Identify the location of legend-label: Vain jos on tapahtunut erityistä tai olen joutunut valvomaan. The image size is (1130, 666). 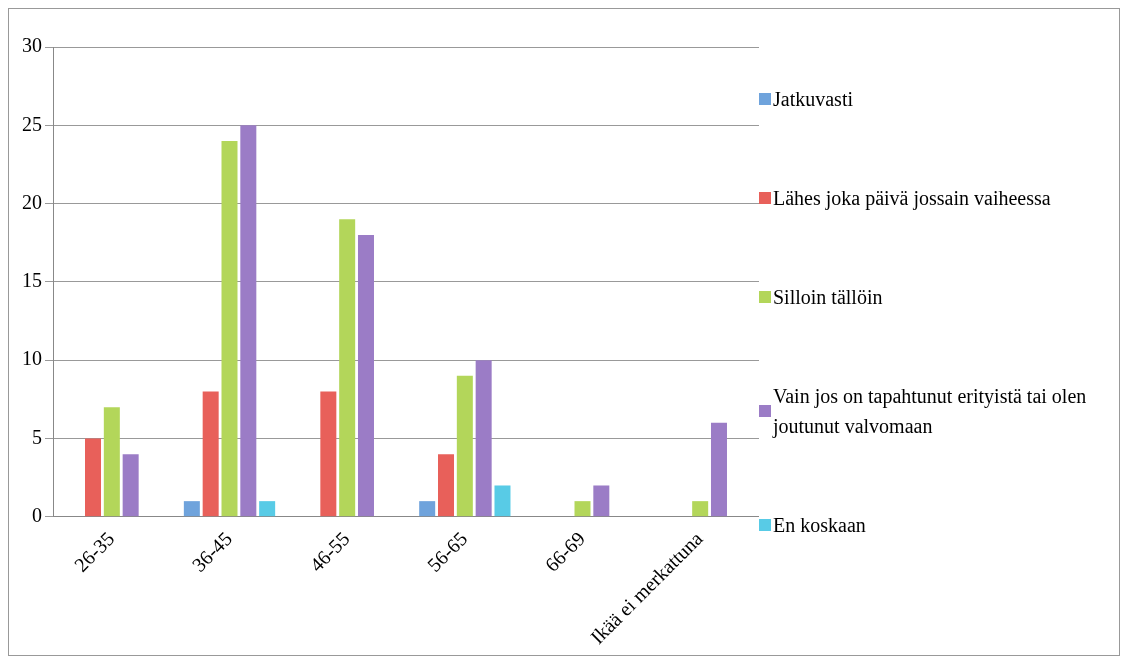
(930, 412).